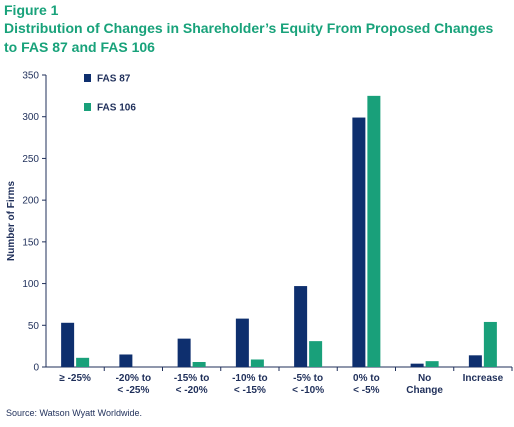 The image size is (514, 427). I want to click on y-tick-label: 300, so click(30, 117).